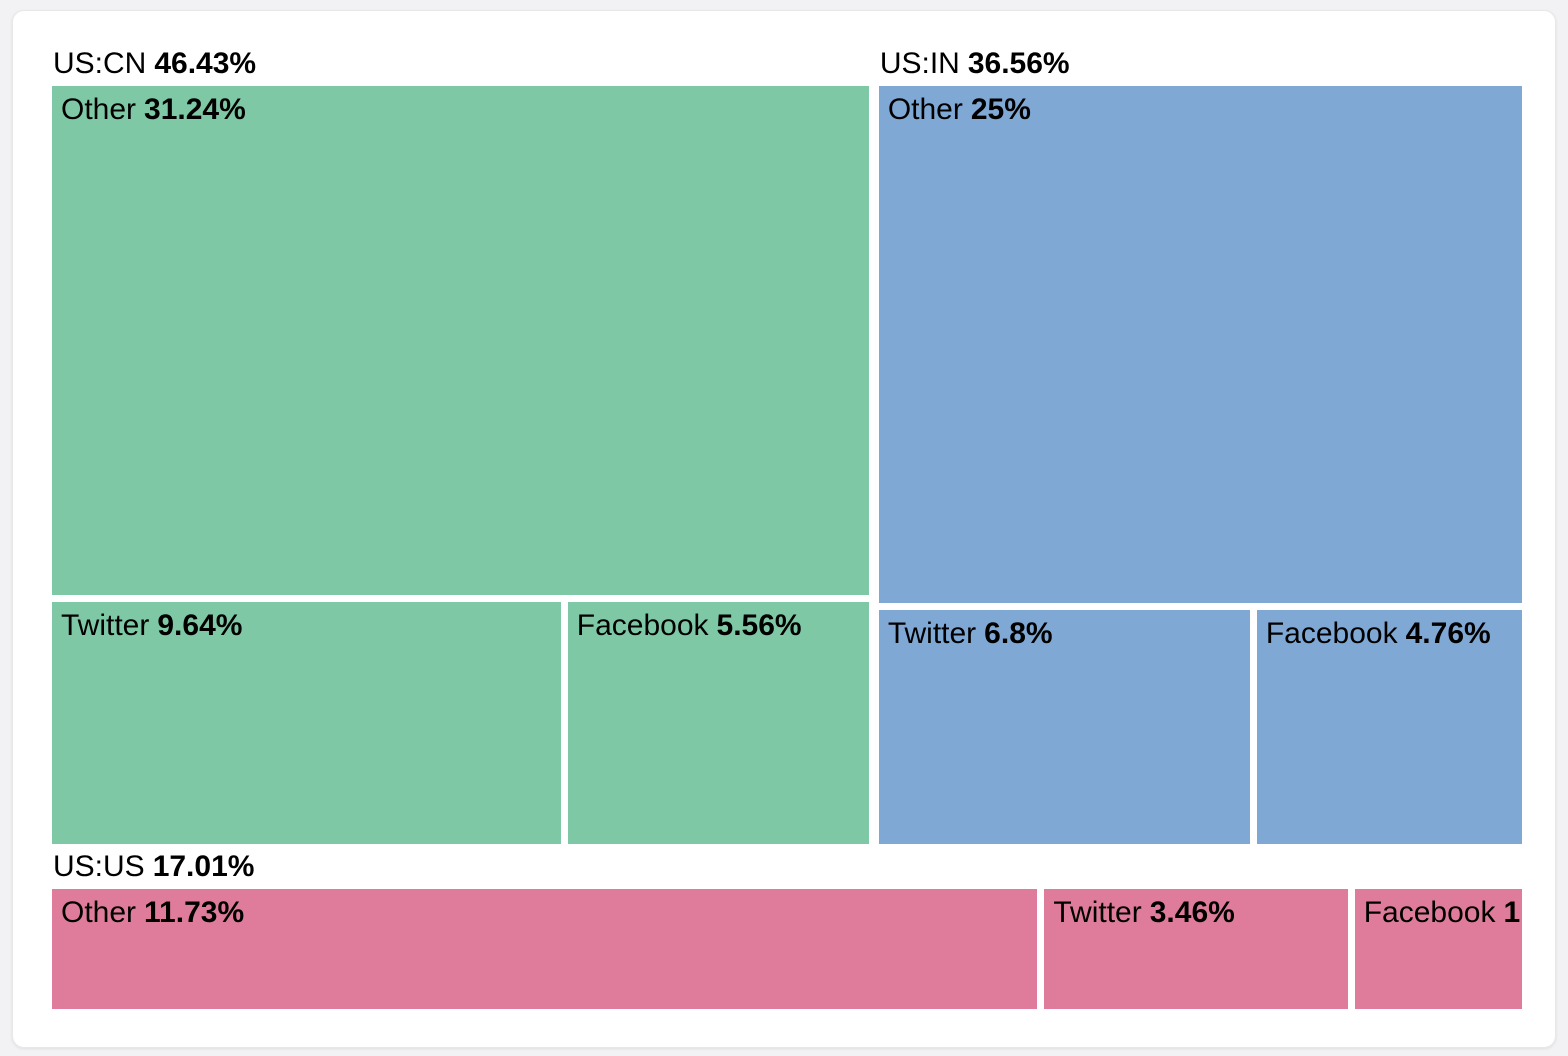 The height and width of the screenshot is (1056, 1568). Describe the element at coordinates (203, 866) in the screenshot. I see `group-value-us-us: 17.01%` at that location.